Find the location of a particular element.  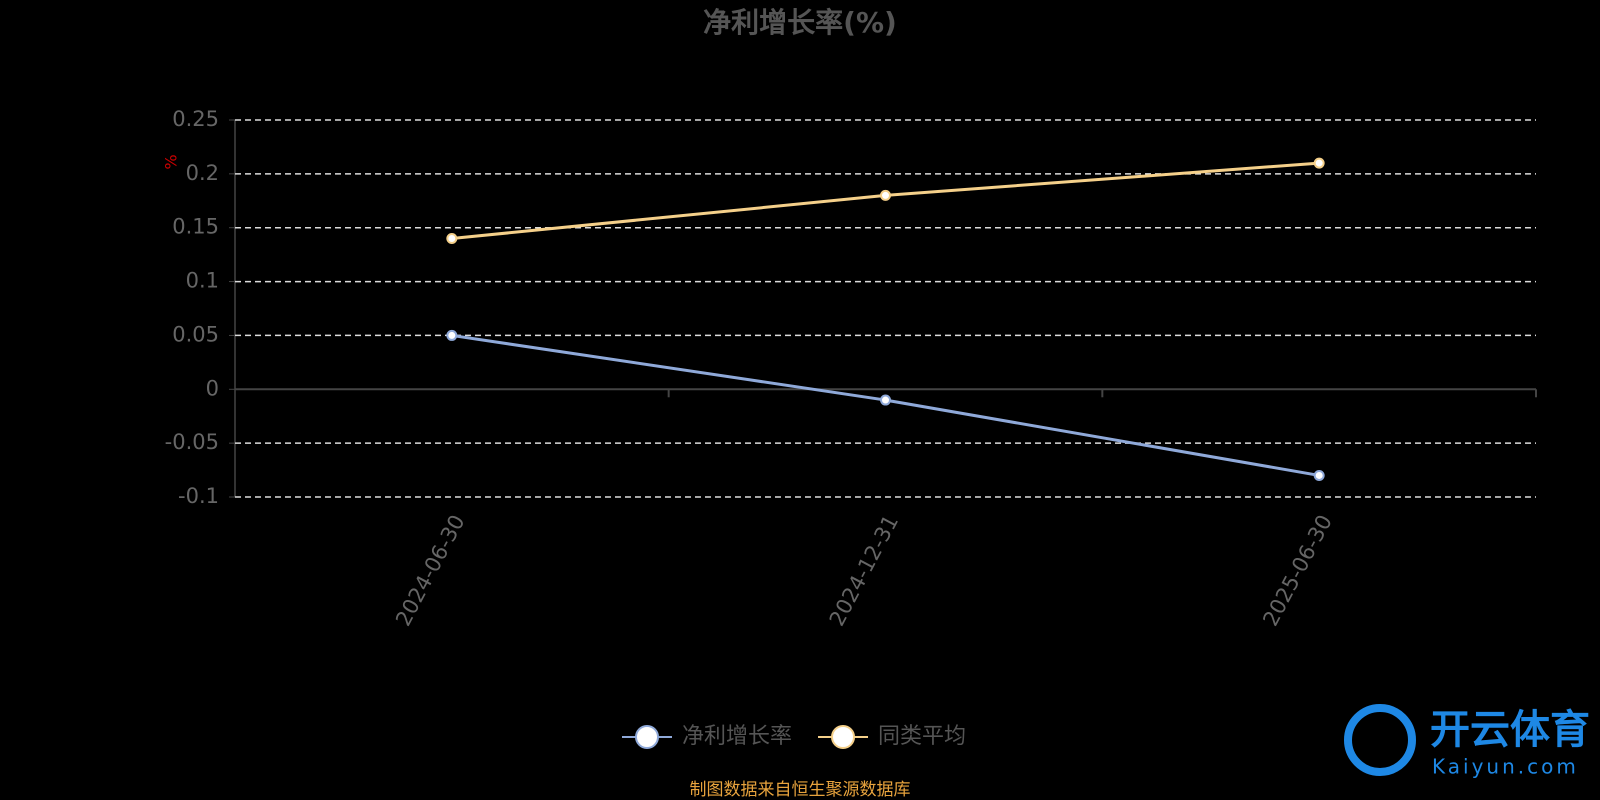

y-tick-label: 0.15 is located at coordinates (195, 227).